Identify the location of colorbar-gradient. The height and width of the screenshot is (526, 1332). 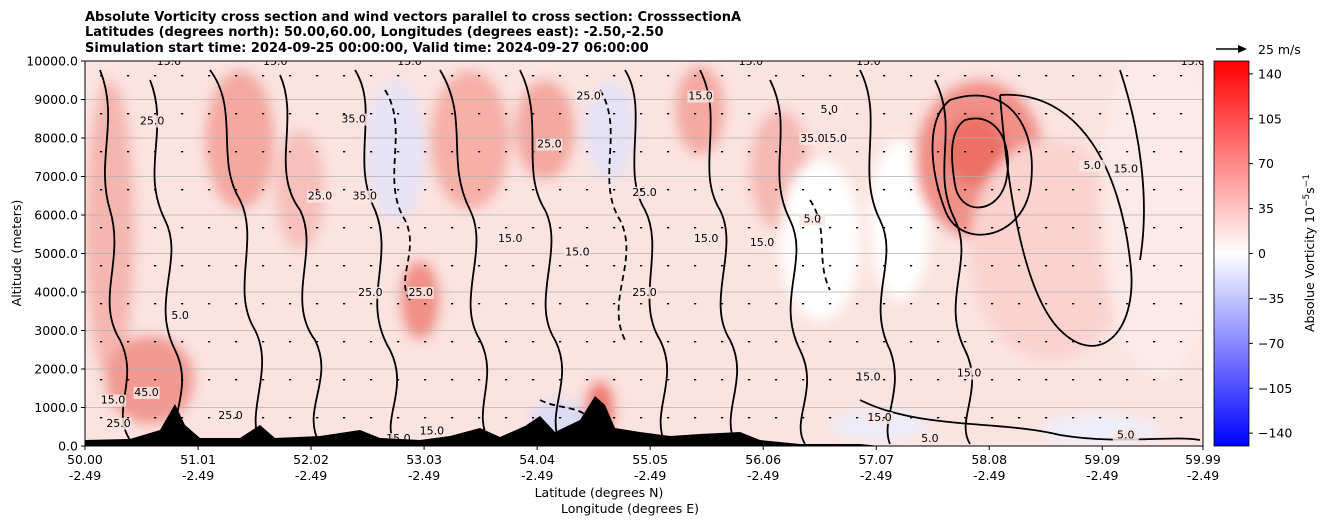
(1231, 253).